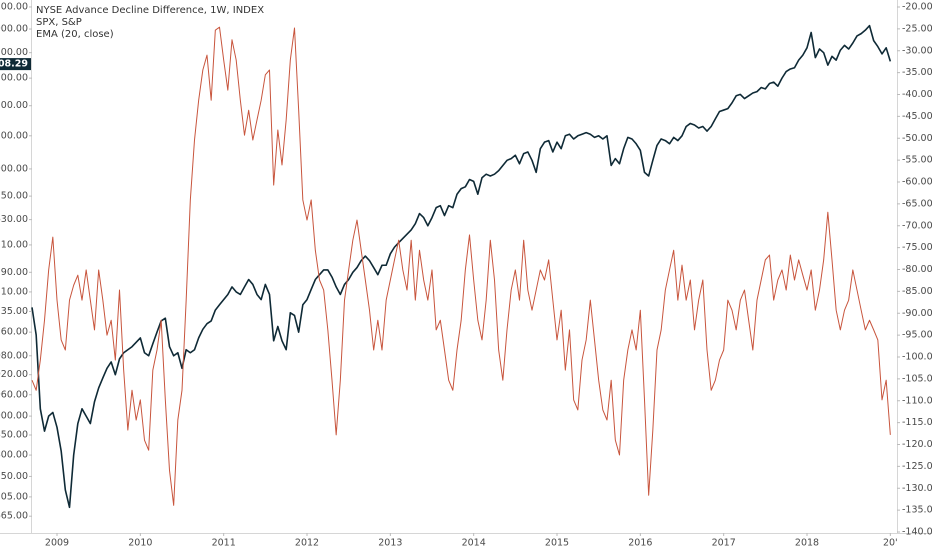 The height and width of the screenshot is (550, 932). I want to click on y2-tick-label: -120.00%, so click(917, 444).